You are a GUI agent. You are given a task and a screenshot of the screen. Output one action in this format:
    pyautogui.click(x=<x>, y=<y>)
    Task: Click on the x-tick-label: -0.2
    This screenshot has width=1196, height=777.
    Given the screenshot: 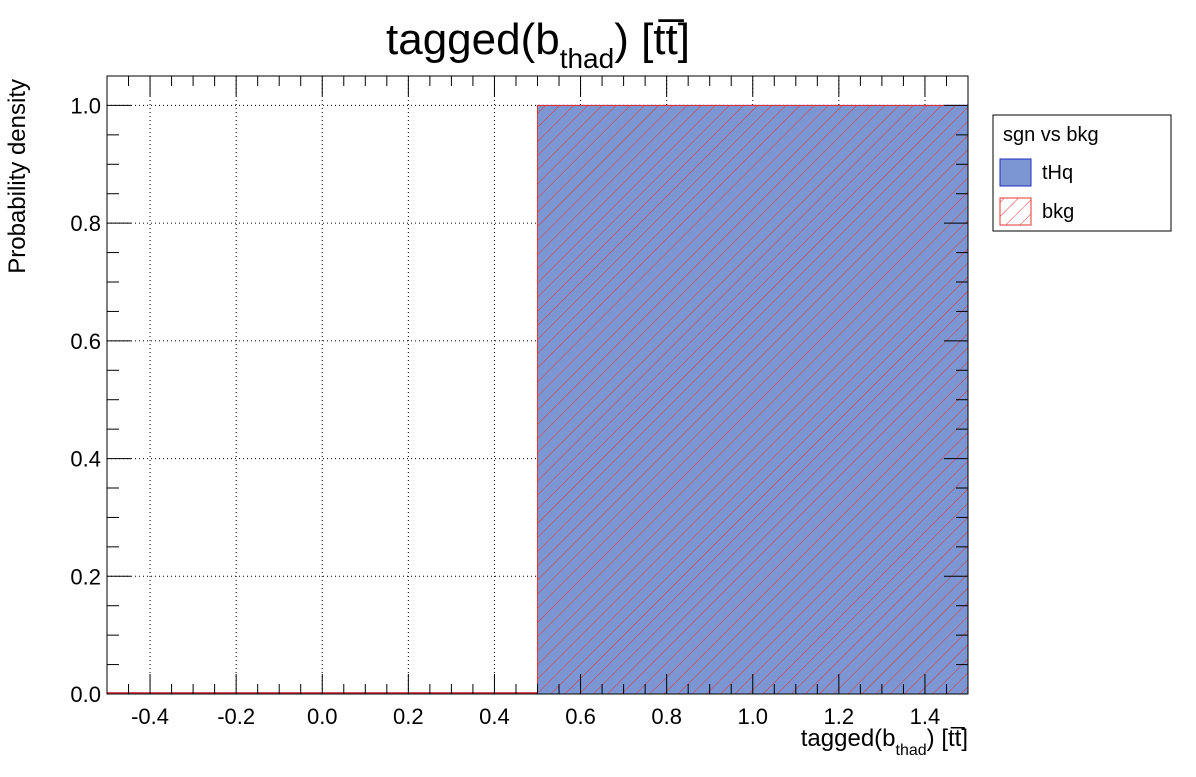 What is the action you would take?
    pyautogui.click(x=236, y=716)
    